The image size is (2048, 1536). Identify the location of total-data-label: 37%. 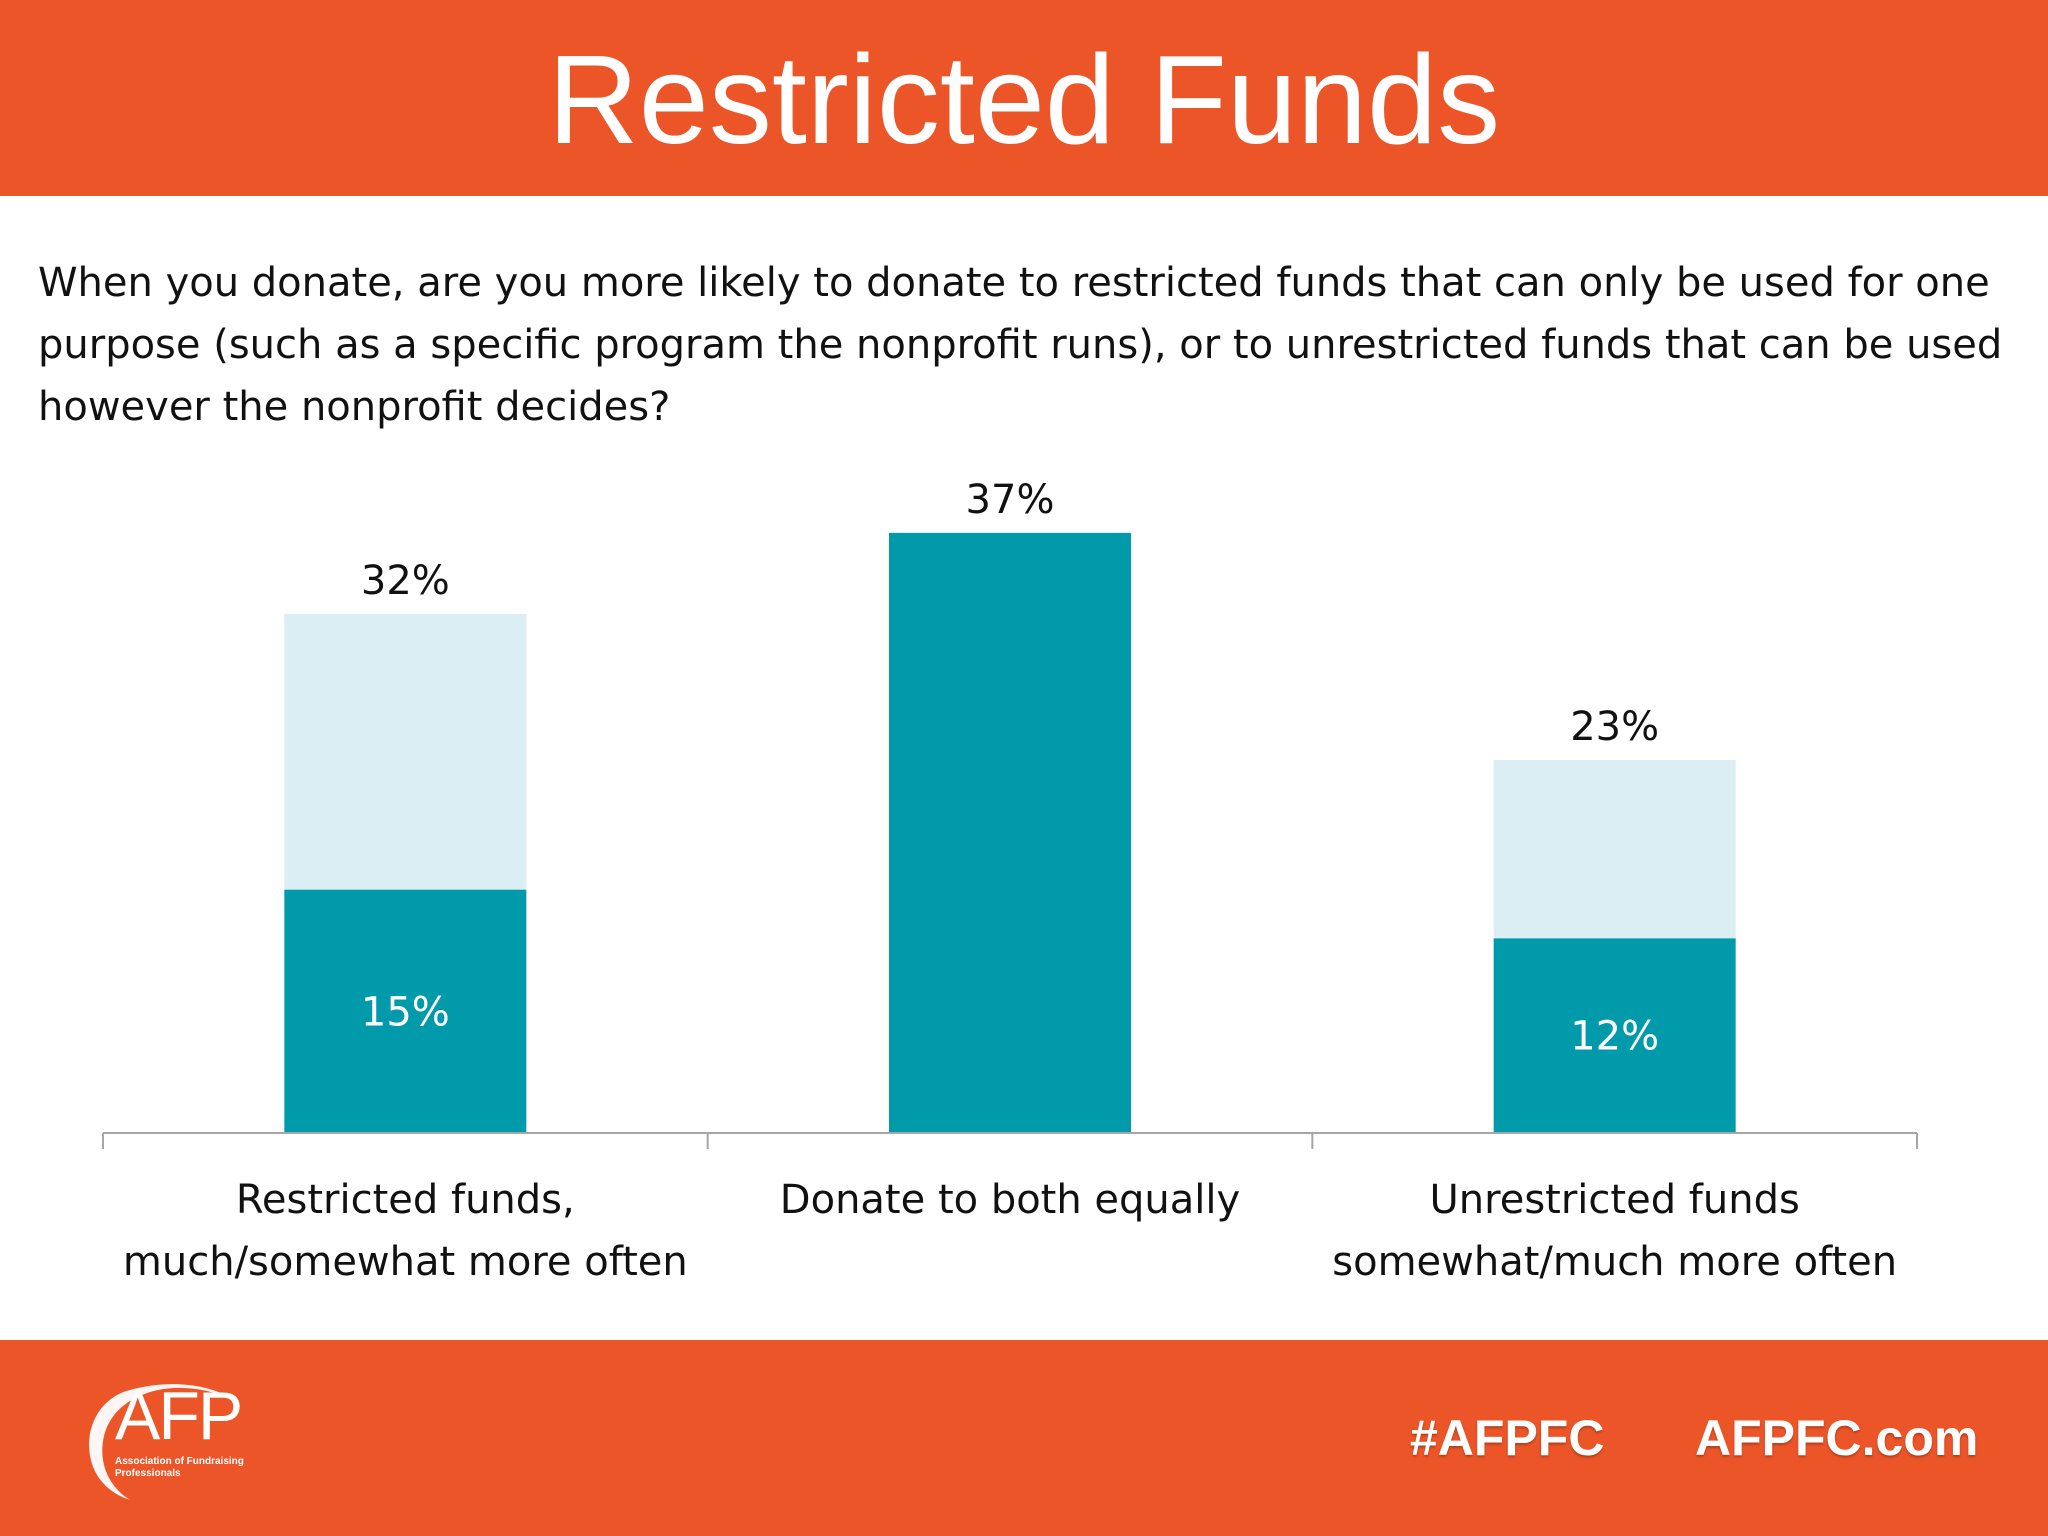
(1010, 500).